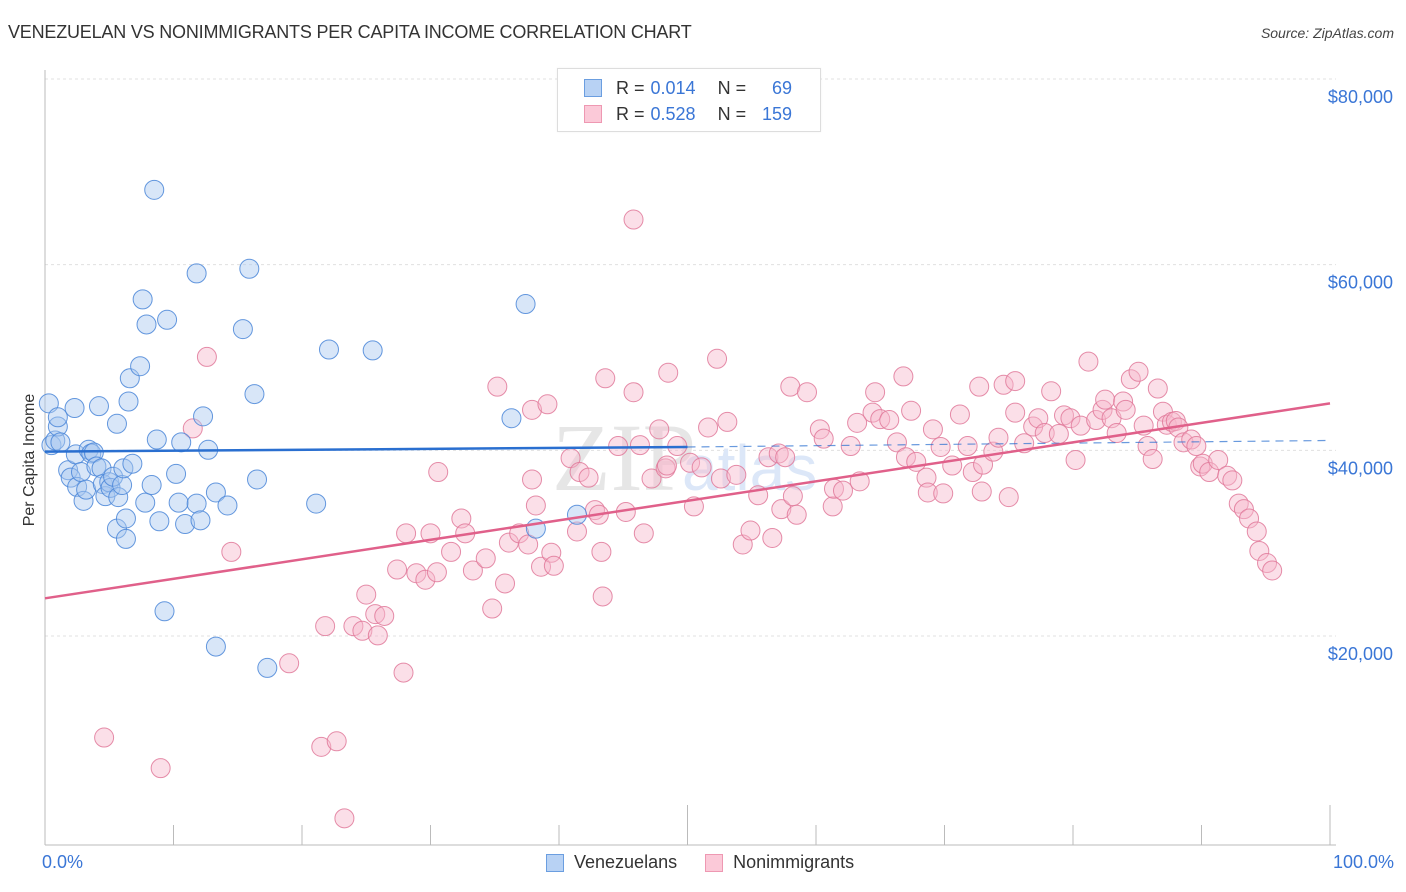 Image resolution: width=1406 pixels, height=892 pixels. Describe the element at coordinates (593, 114) in the screenshot. I see `nonimmigrants-swatch` at that location.